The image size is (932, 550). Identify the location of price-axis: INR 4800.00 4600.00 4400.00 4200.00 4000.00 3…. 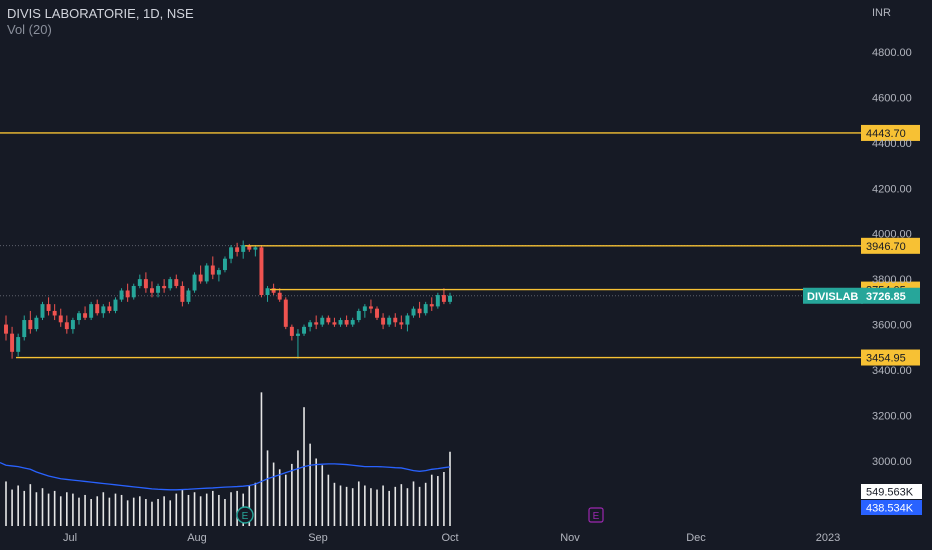
(892, 237).